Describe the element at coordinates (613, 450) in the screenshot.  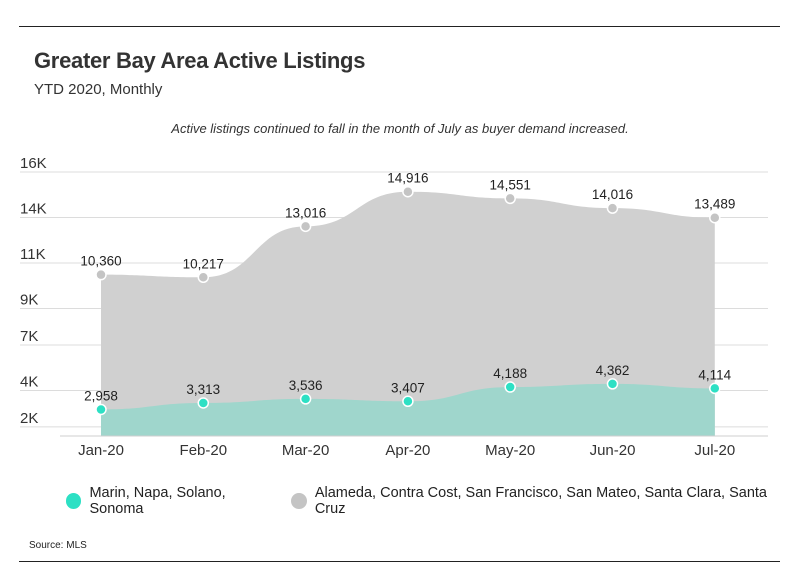
I see `x-tick-label: Jun-20` at that location.